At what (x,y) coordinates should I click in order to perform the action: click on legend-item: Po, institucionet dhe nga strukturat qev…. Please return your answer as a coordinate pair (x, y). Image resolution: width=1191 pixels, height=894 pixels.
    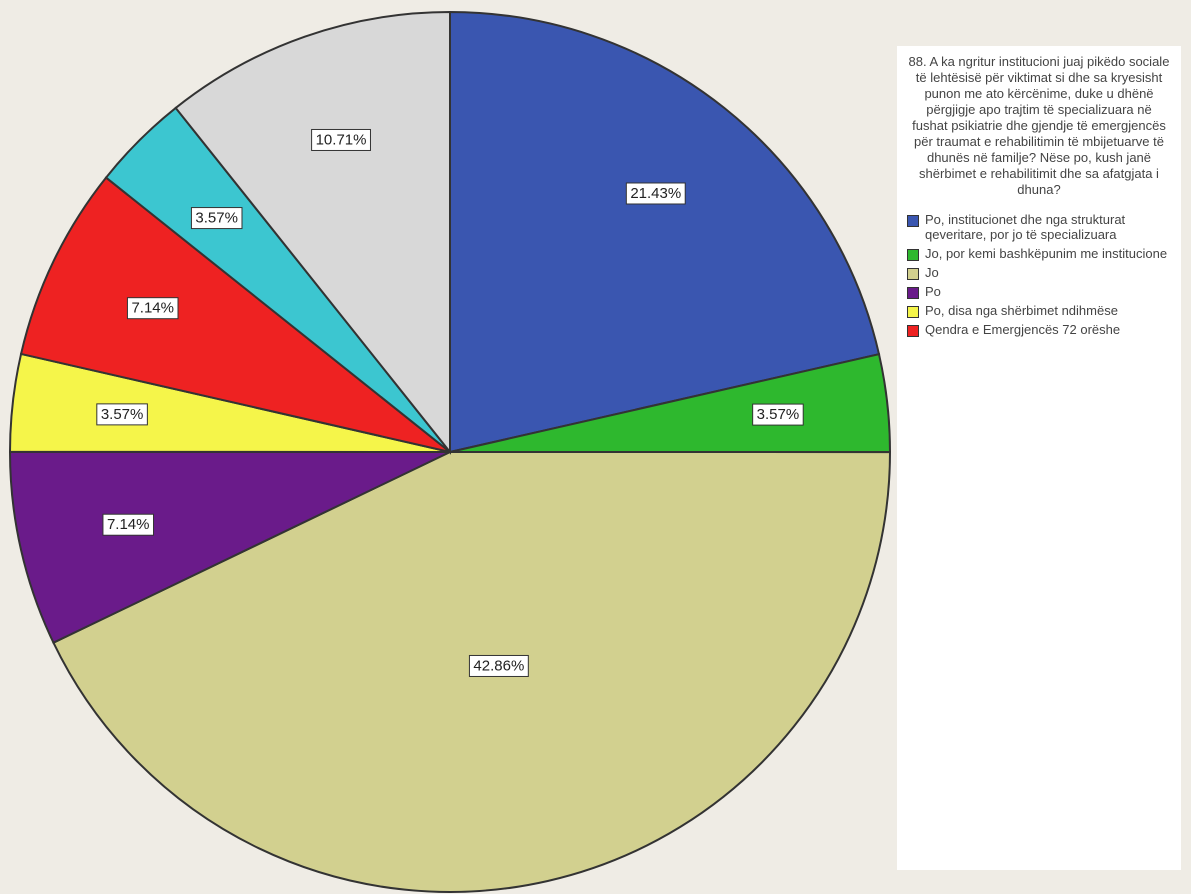
    Looking at the image, I should click on (1039, 227).